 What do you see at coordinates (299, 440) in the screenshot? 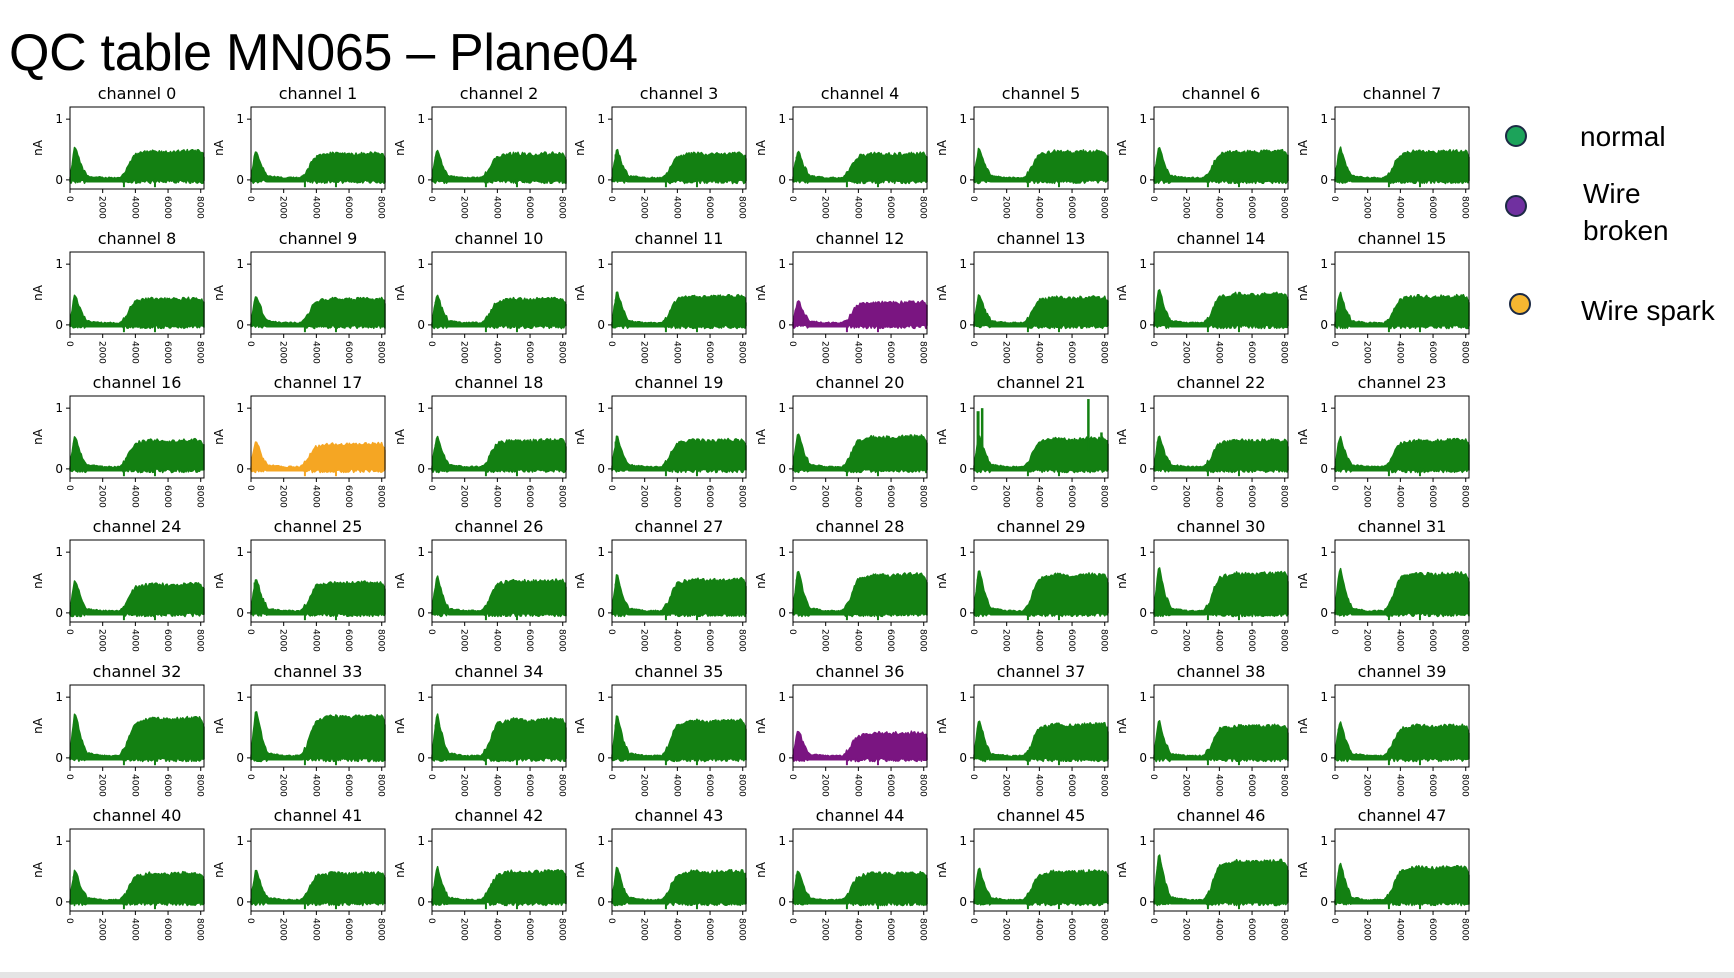
I see `channel-panel-17: channel 17 nA 0 1 0 2000 4000 6000 8000` at bounding box center [299, 440].